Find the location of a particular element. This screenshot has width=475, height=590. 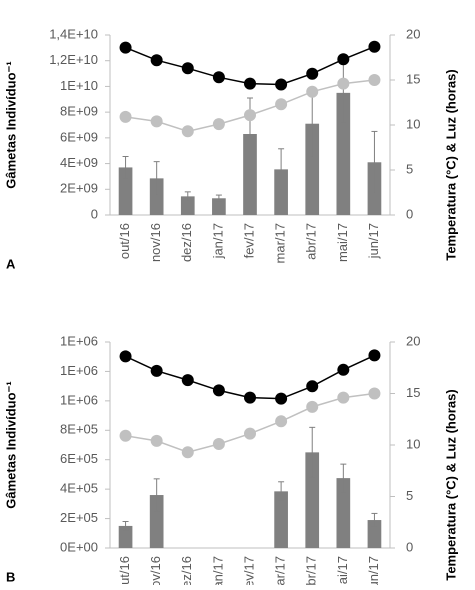

y-tick-label: 1,2E+10 is located at coordinates (73, 59).